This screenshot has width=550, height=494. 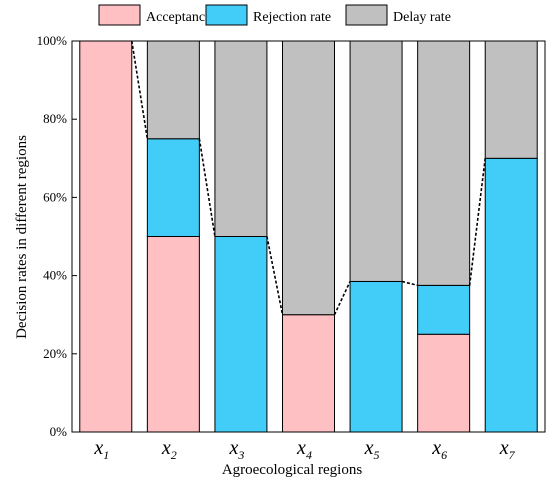 I want to click on x-tick-label: x4, so click(x=304, y=449).